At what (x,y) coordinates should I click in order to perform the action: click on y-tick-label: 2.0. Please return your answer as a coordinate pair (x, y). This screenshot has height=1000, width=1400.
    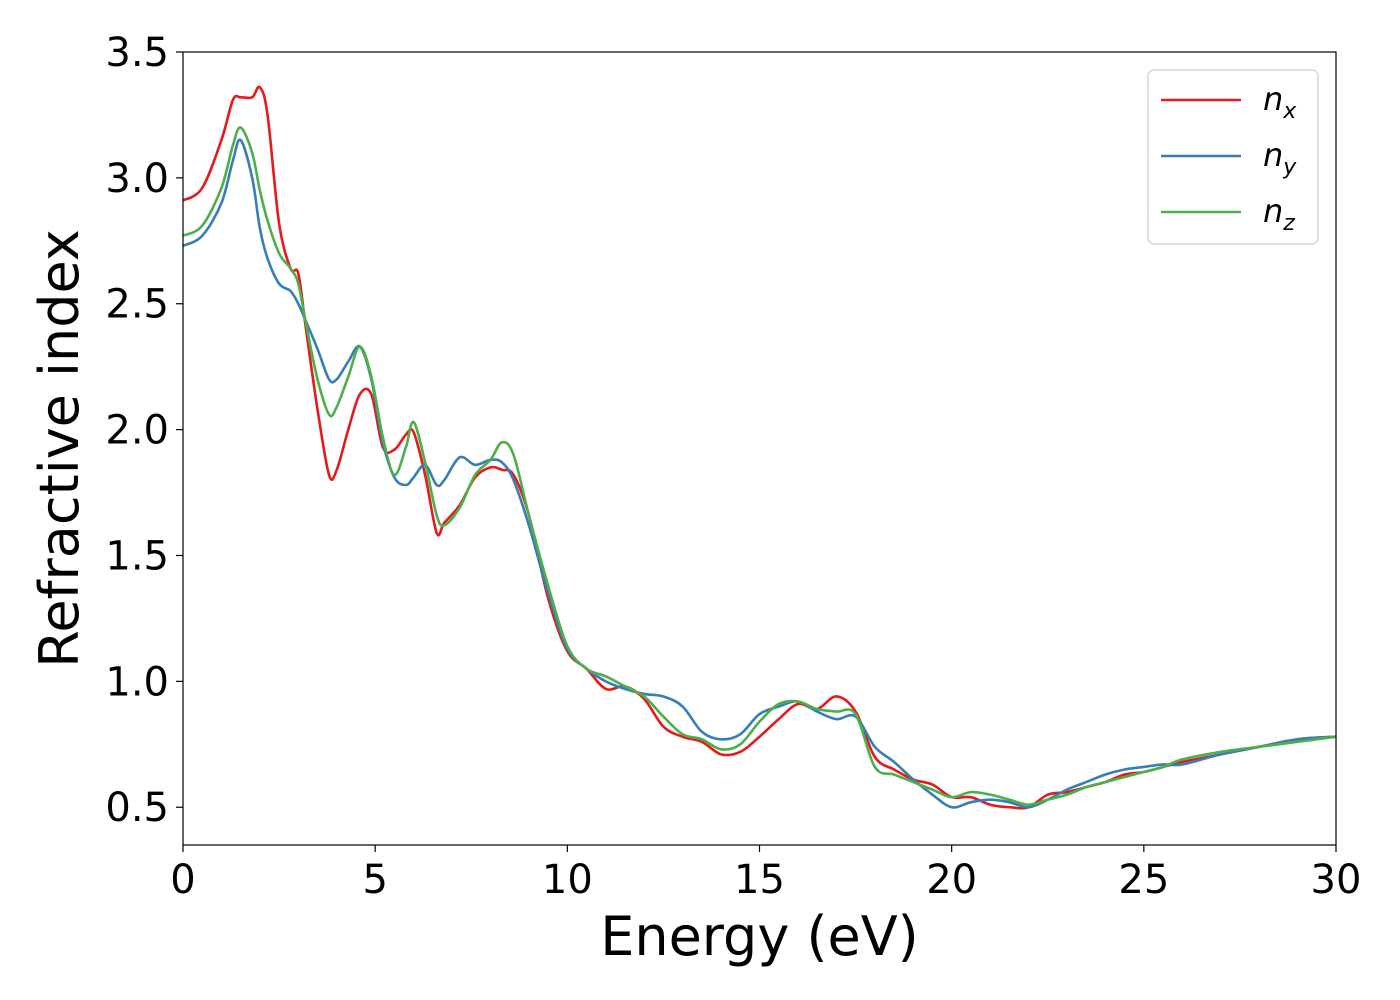
    Looking at the image, I should click on (137, 431).